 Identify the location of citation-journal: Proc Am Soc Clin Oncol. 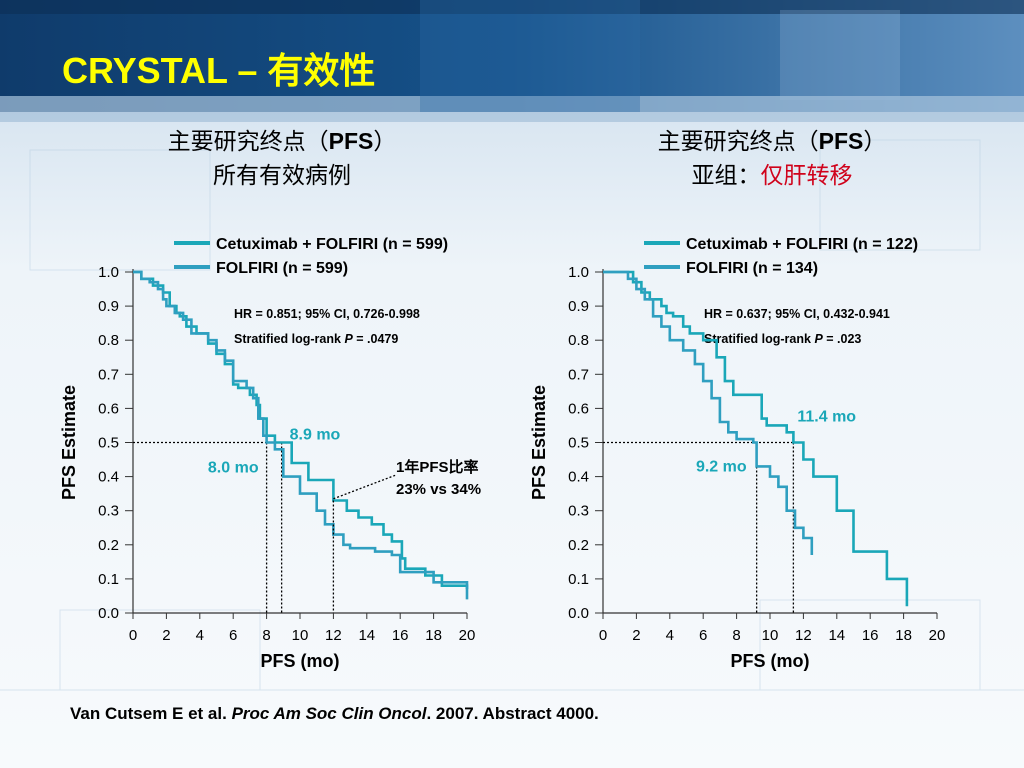
(329, 713).